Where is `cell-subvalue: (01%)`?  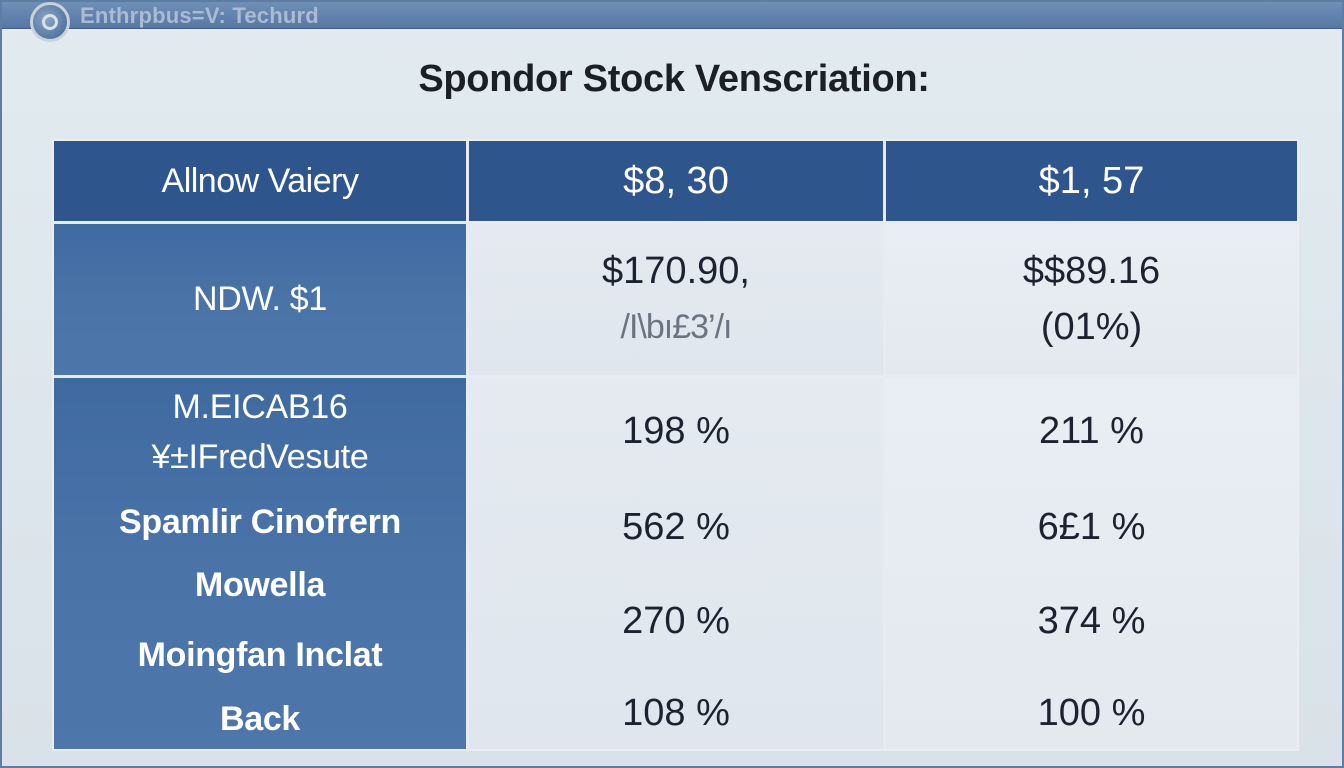
cell-subvalue: (01%) is located at coordinates (1091, 327).